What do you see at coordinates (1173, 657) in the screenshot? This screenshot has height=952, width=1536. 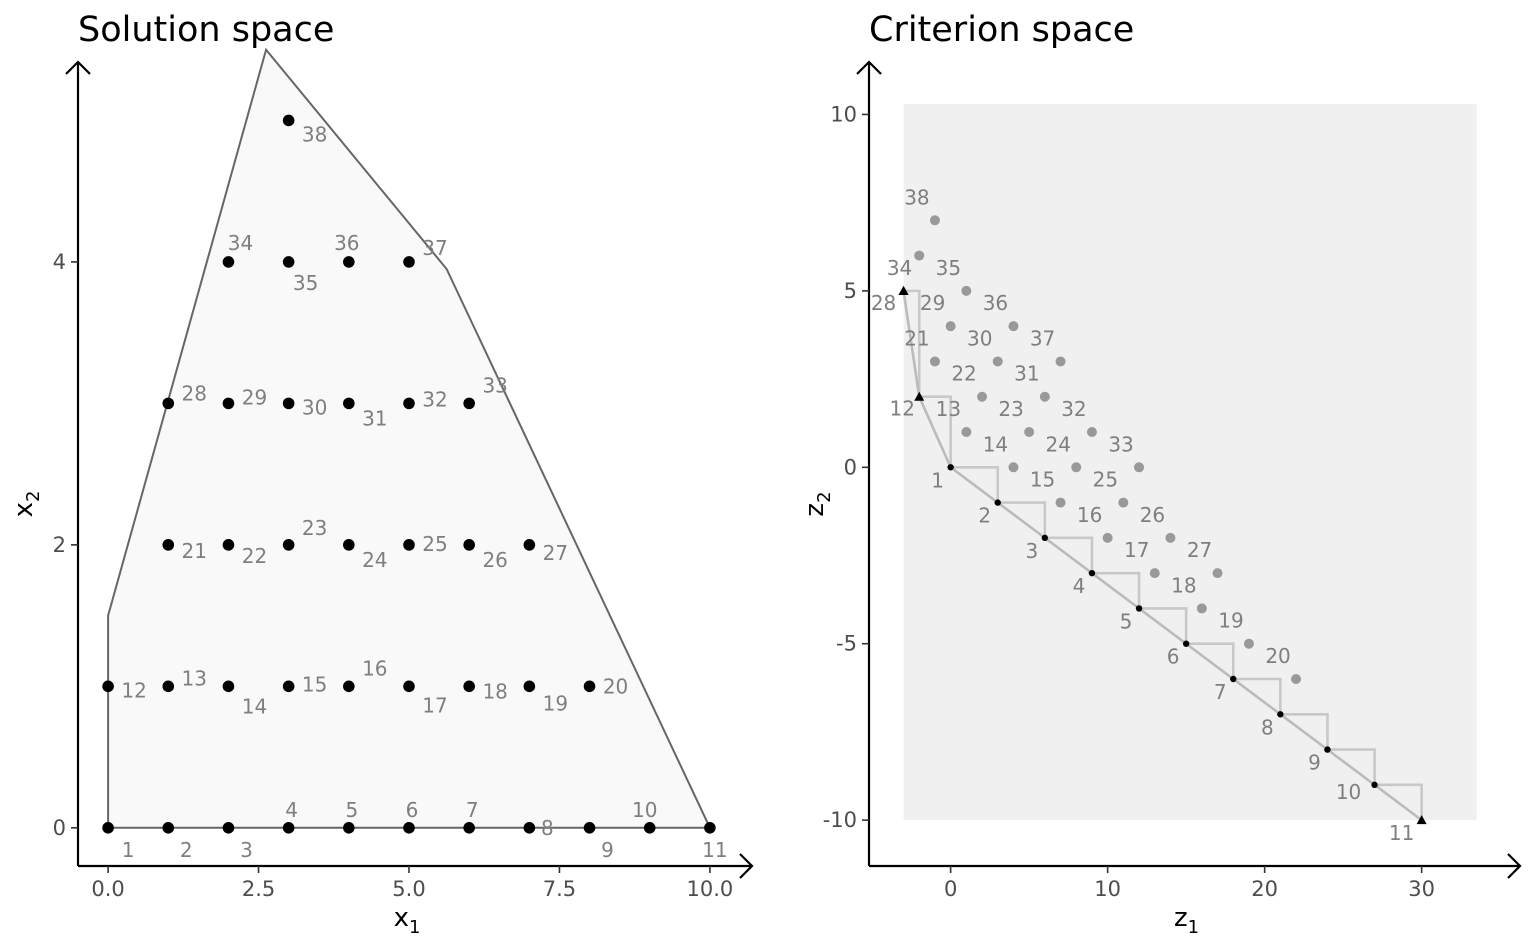 I see `criterion-point-label: 6` at bounding box center [1173, 657].